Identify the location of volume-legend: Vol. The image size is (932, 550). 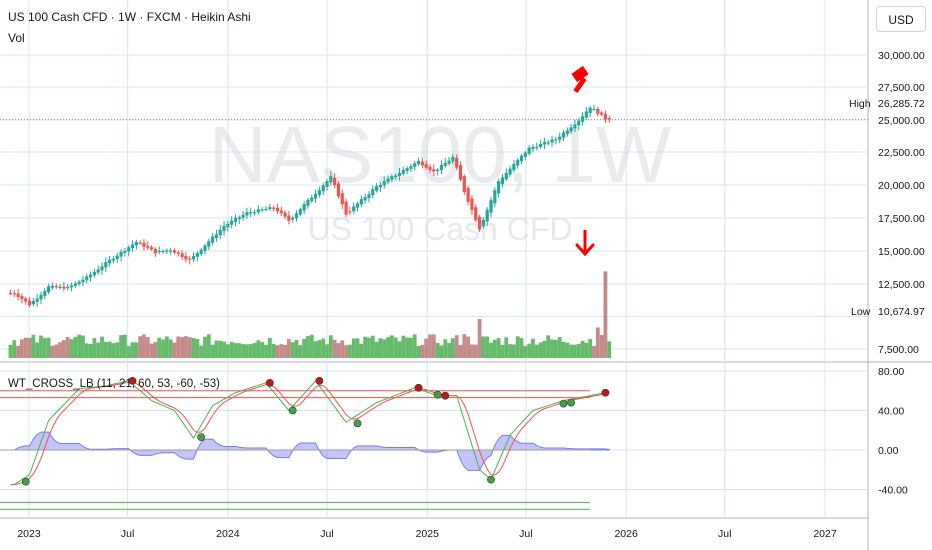
(16, 38).